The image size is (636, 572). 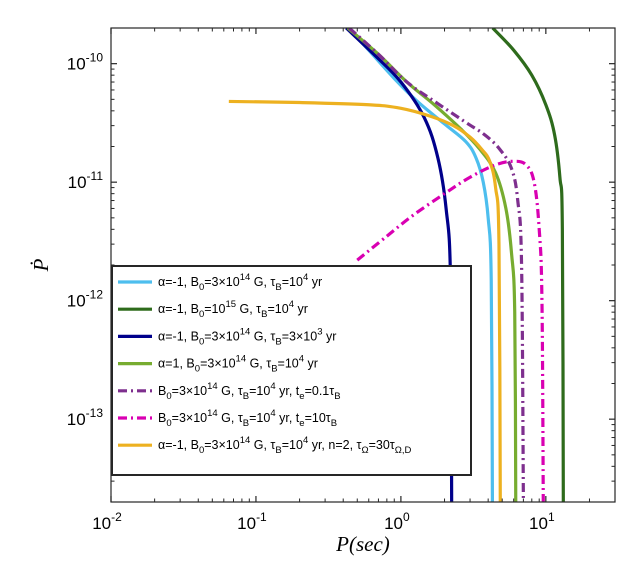 I want to click on legend-text-part: 3, so click(x=319, y=331).